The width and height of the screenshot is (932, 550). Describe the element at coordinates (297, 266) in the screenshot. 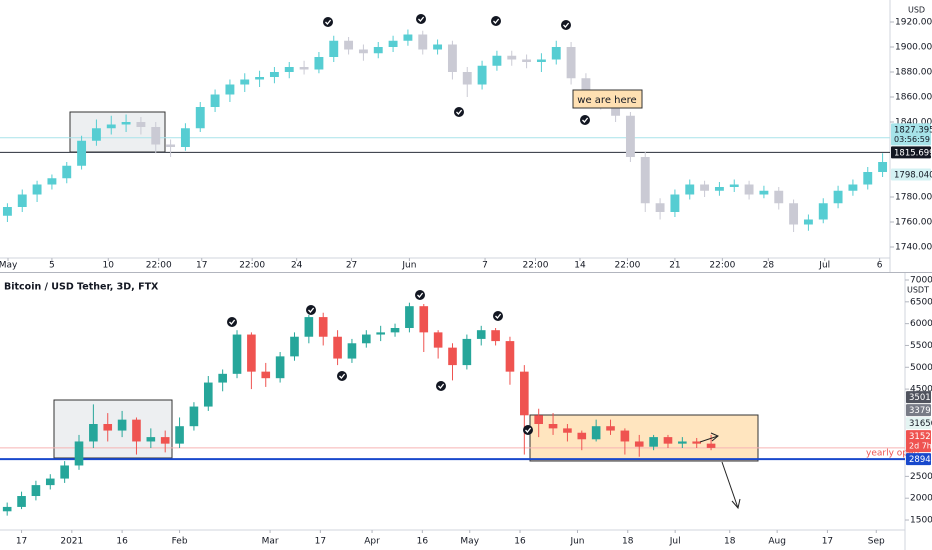

I see `x-tick-label: 24` at that location.